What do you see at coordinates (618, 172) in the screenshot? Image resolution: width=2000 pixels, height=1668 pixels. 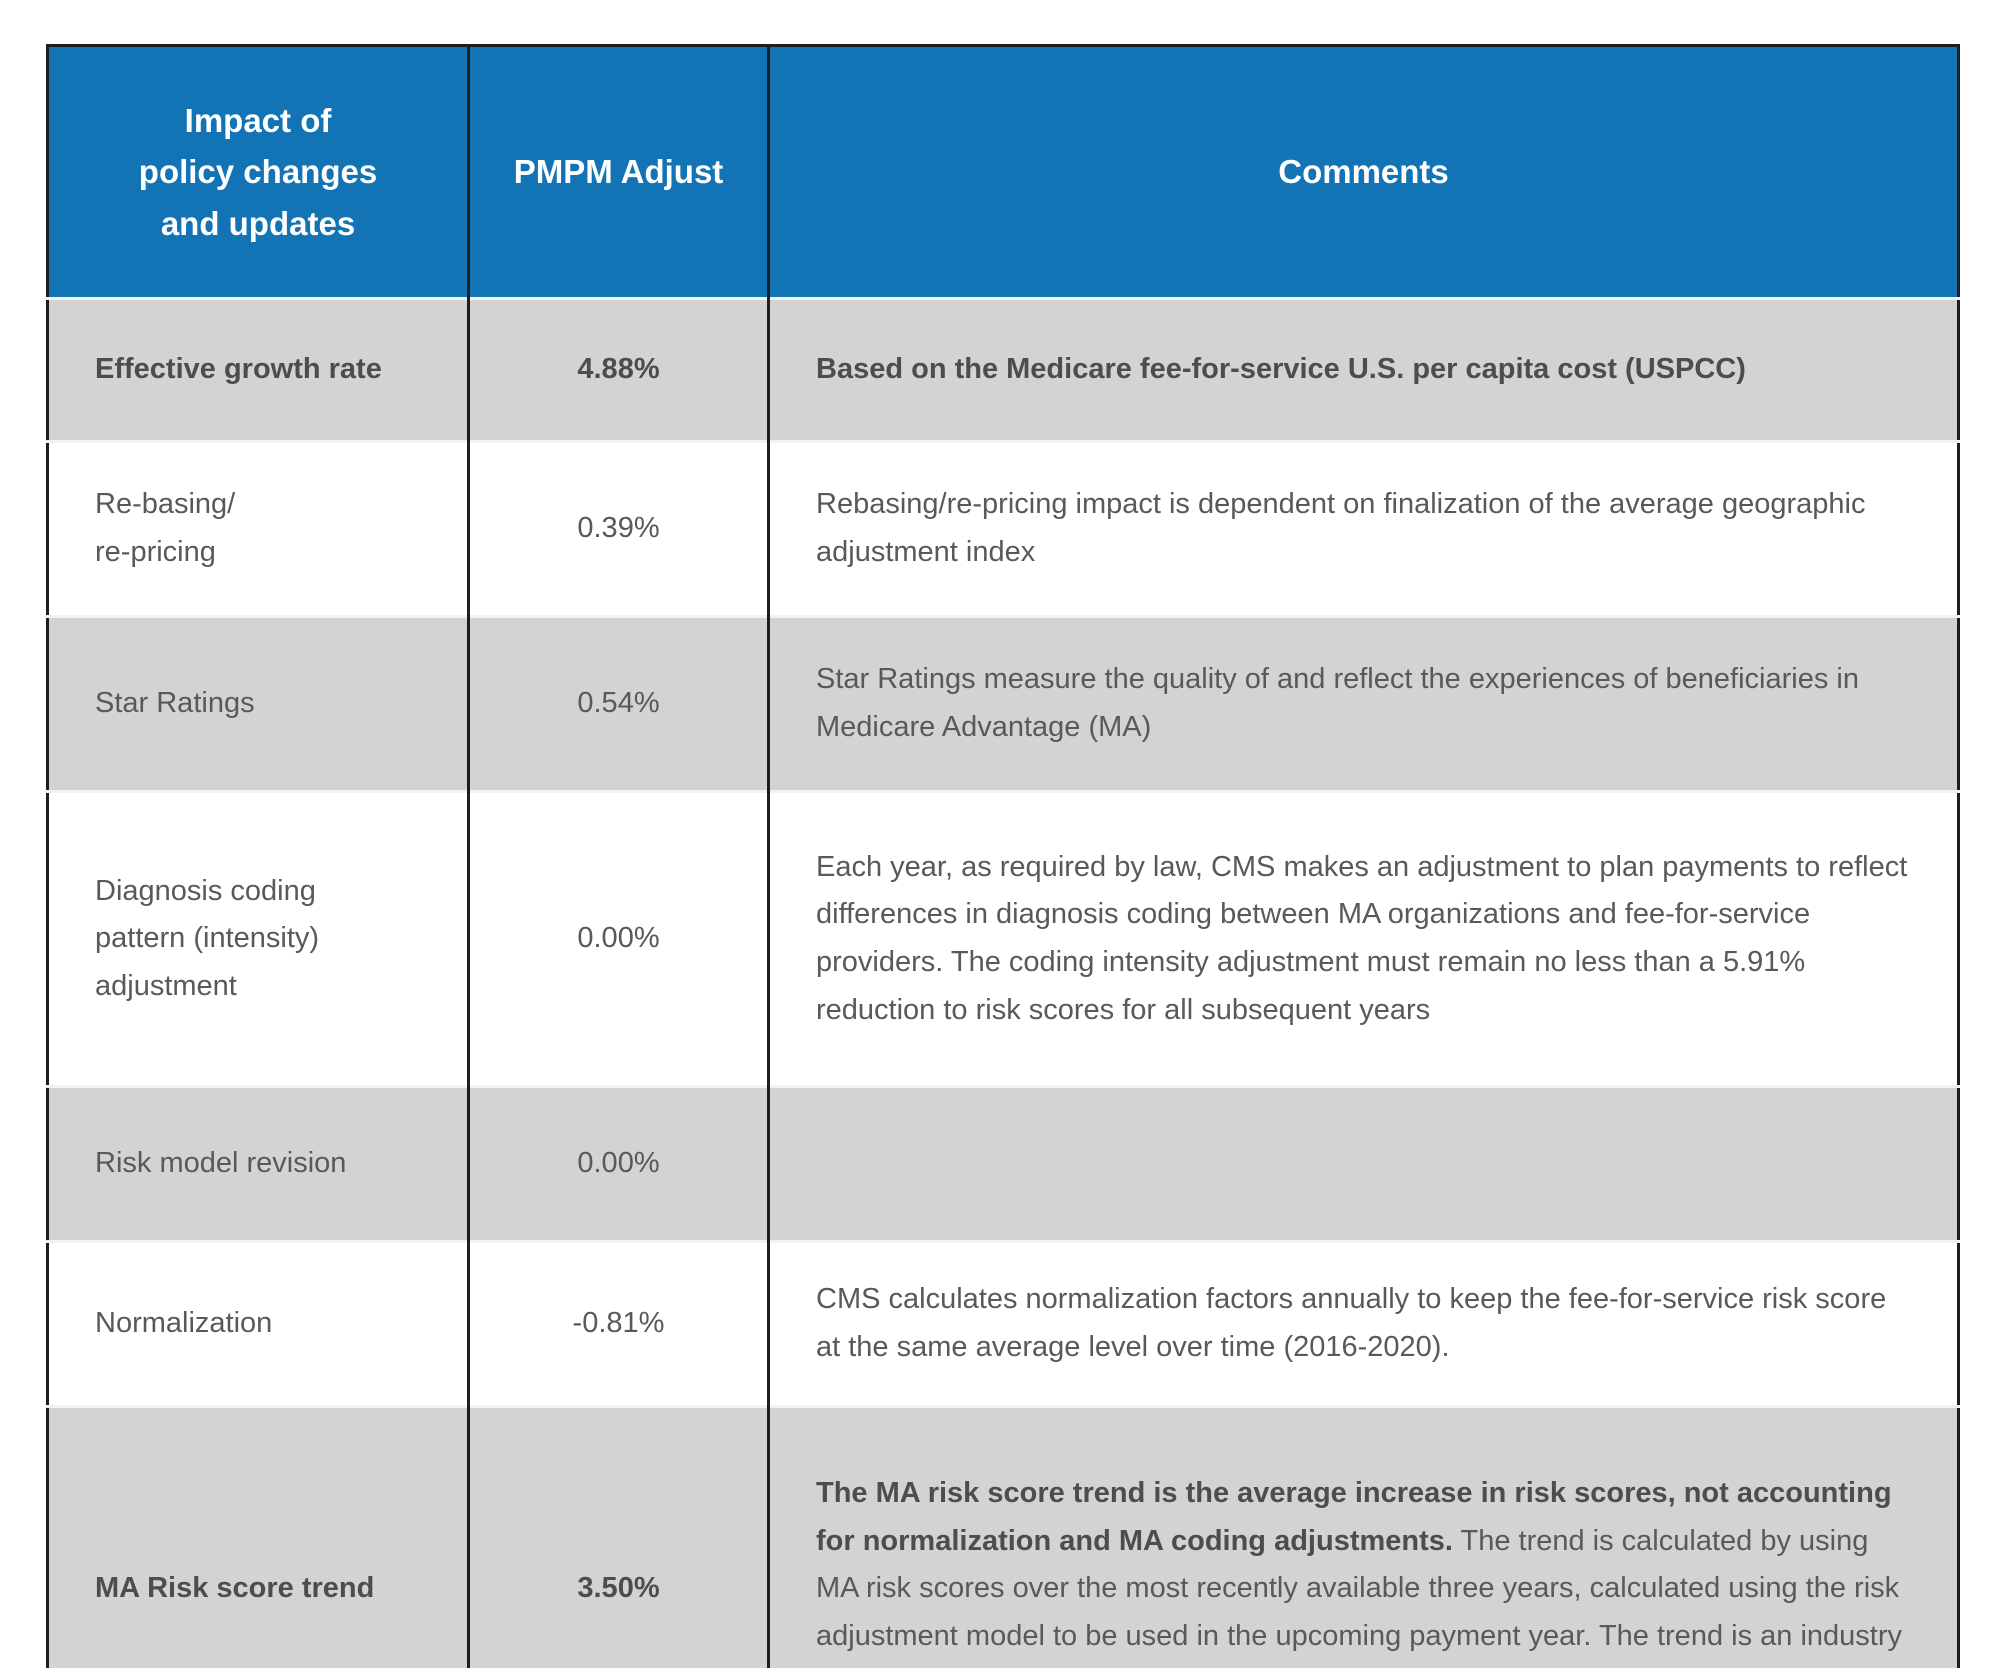 I see `header-pmpm-adjust: PMPM Adjust` at bounding box center [618, 172].